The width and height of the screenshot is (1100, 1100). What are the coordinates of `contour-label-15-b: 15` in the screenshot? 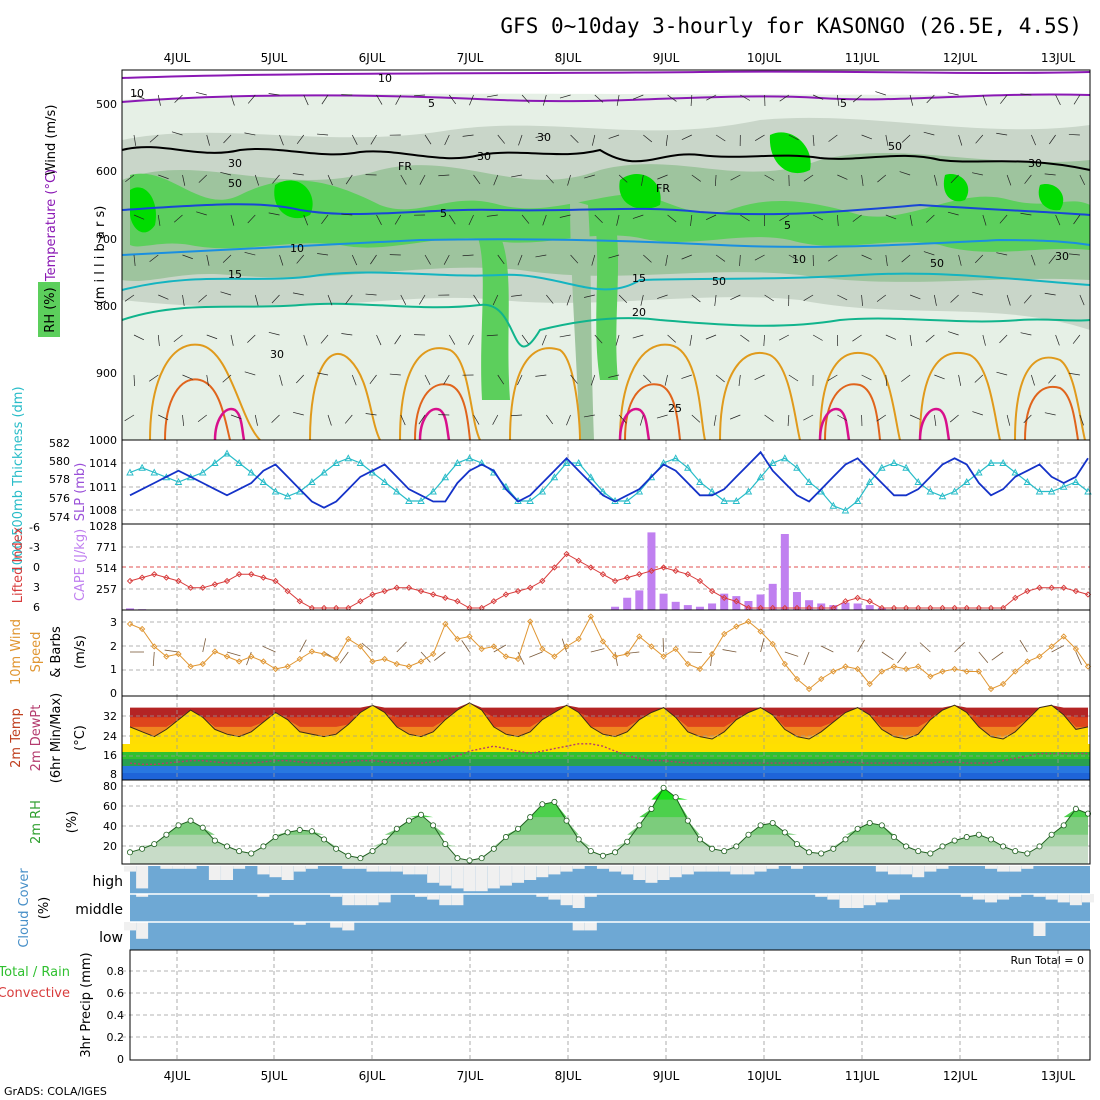 It's located at (639, 278).